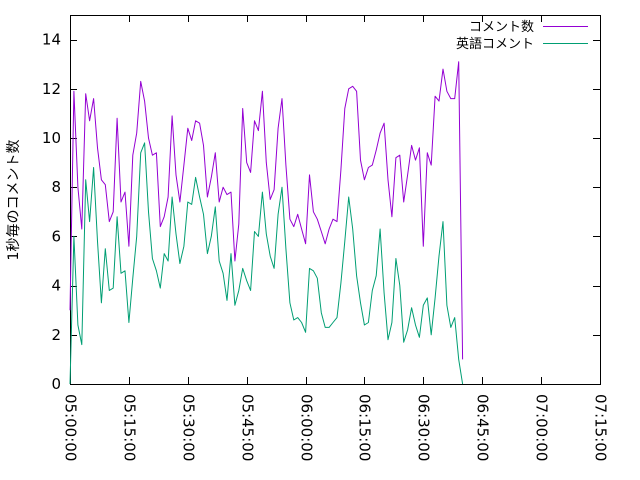 Image resolution: width=640 pixels, height=480 pixels. I want to click on y-tick-label: 10, so click(51, 138).